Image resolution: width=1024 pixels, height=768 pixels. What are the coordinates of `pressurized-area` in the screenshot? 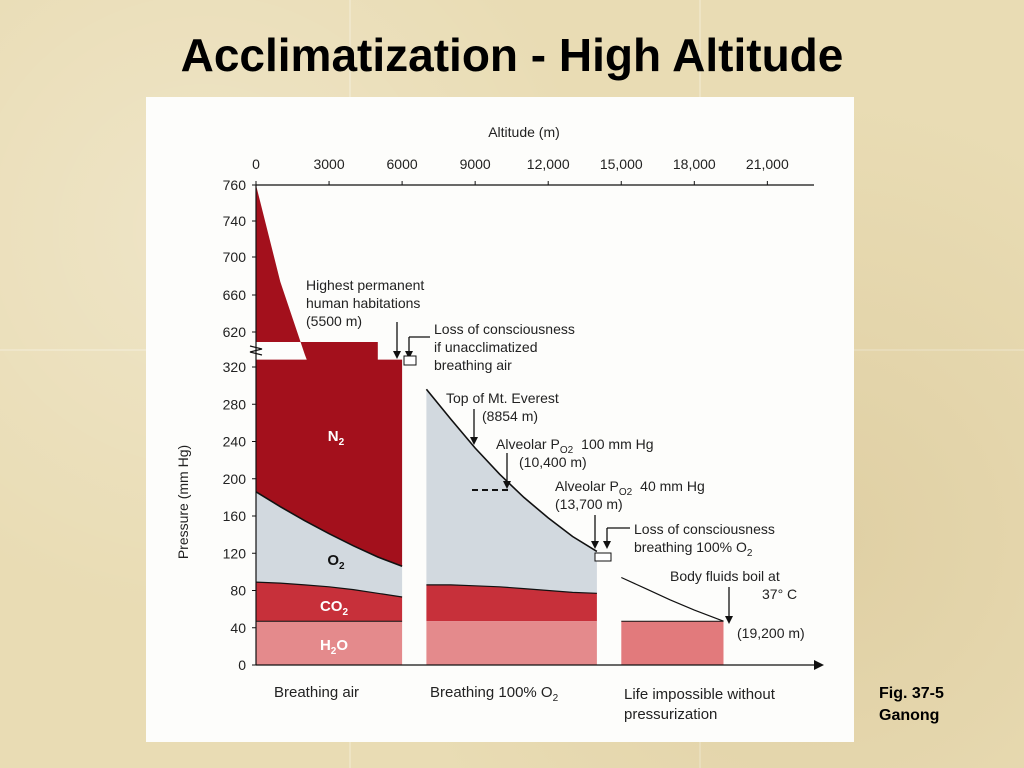 It's located at (672, 643).